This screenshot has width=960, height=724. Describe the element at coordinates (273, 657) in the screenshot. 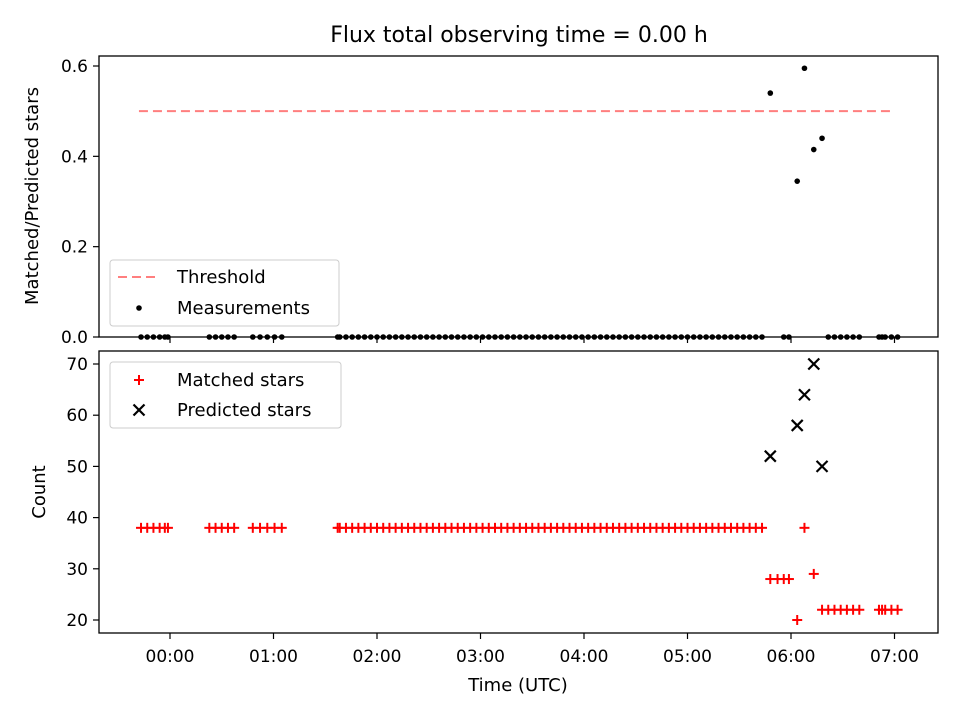

I see `bottom-x-tick-label: 01:00` at that location.